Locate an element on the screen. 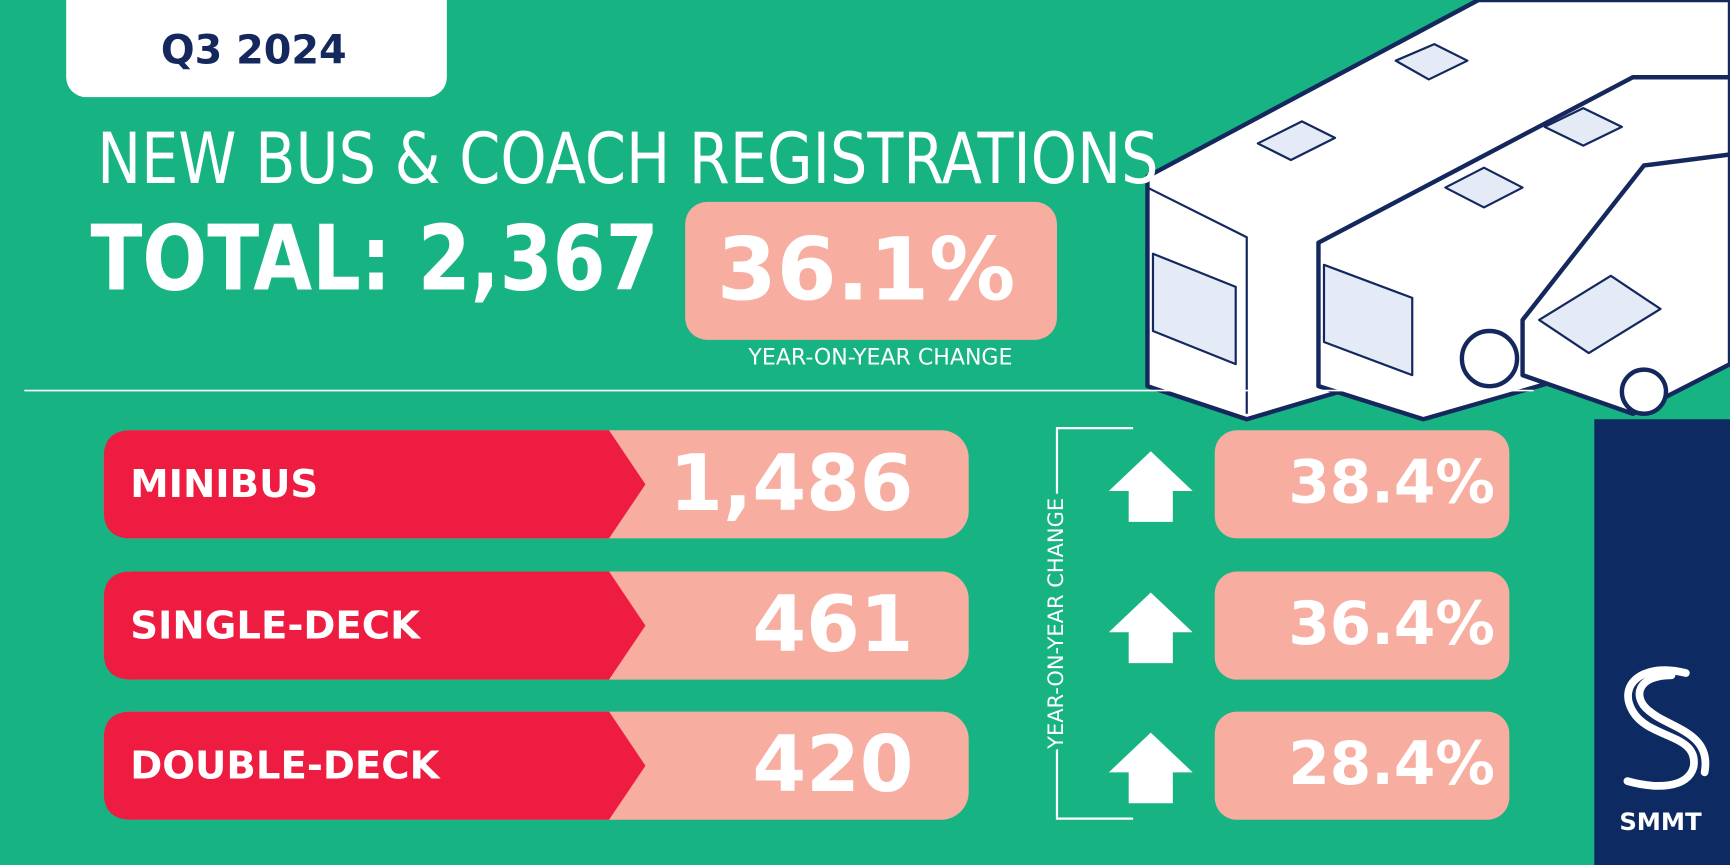 The image size is (1730, 865). row-value: 461 is located at coordinates (832, 625).